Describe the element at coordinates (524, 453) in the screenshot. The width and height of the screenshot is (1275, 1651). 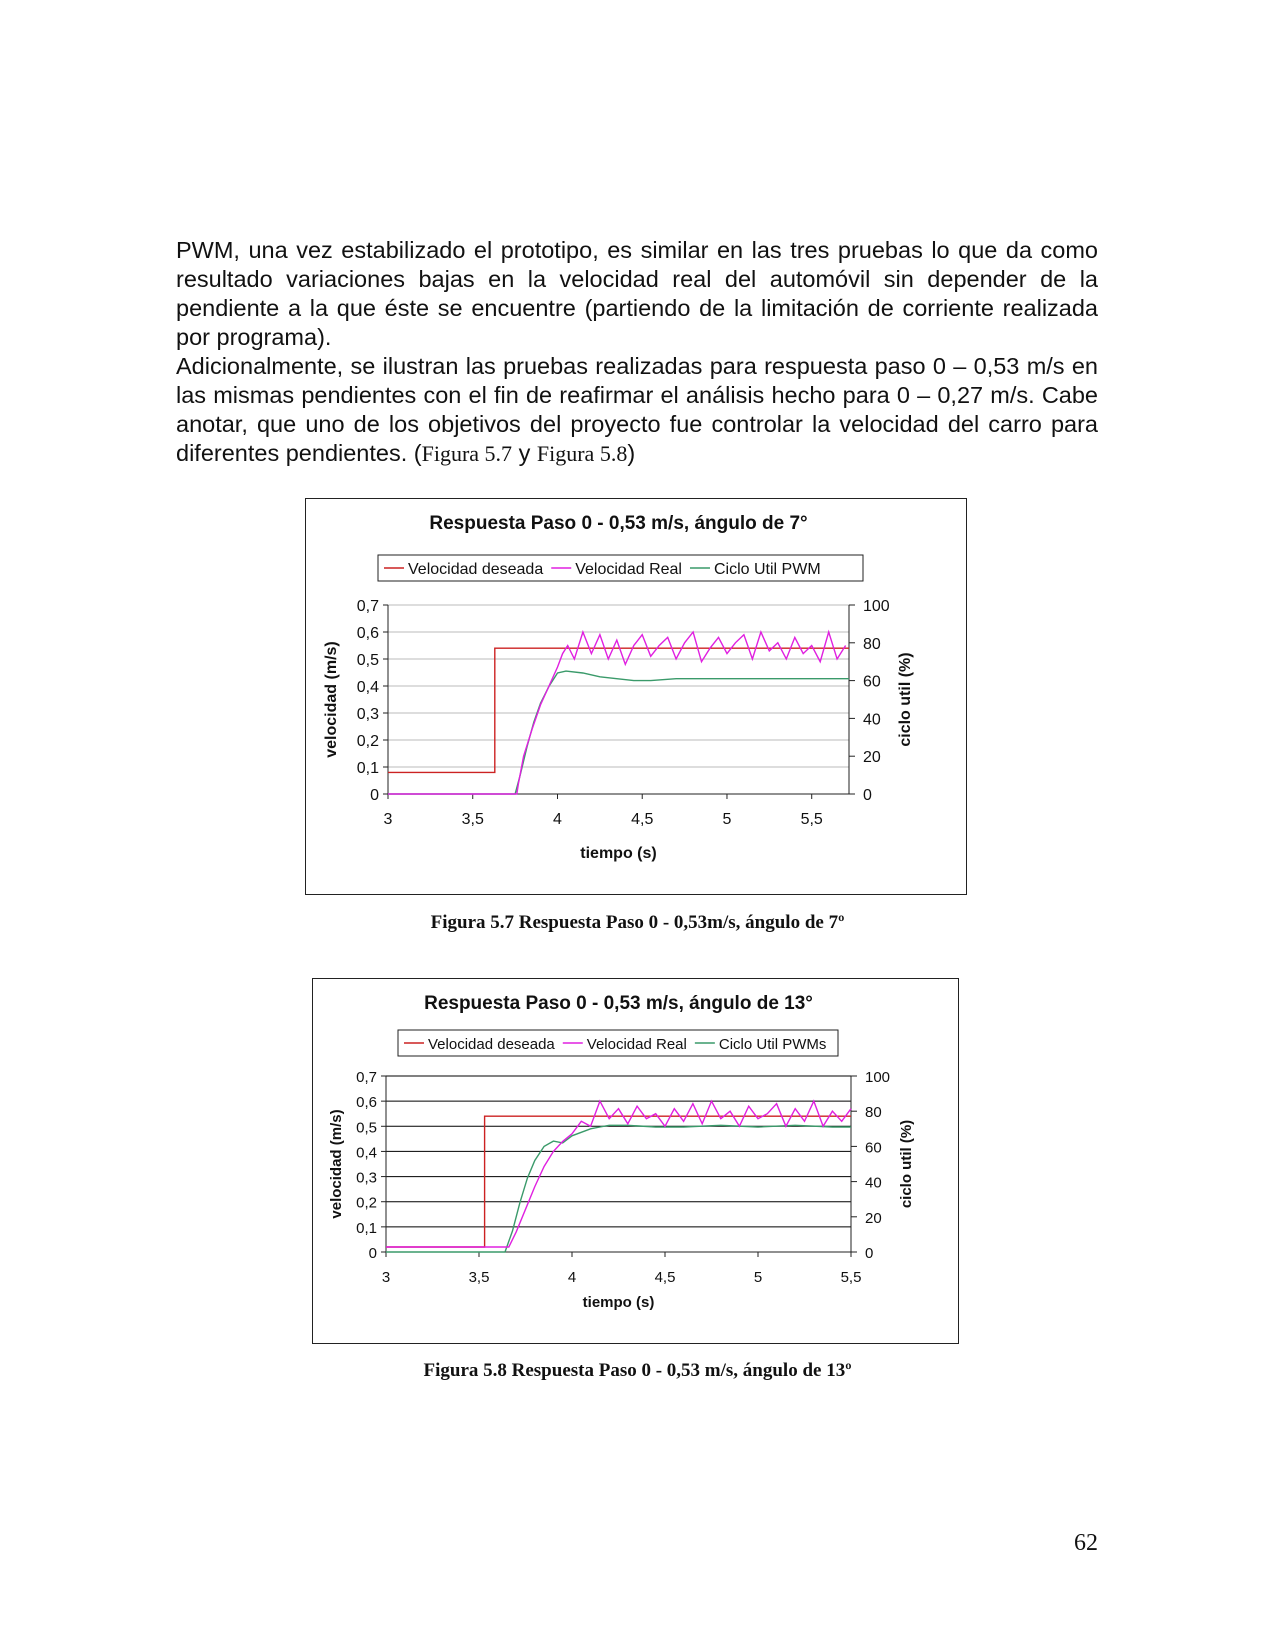
I see `paragraph-2-conjunction: y` at that location.